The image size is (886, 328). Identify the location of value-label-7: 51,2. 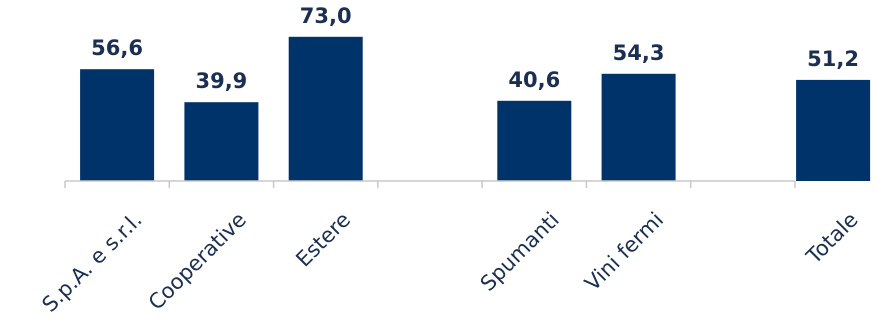
(833, 59).